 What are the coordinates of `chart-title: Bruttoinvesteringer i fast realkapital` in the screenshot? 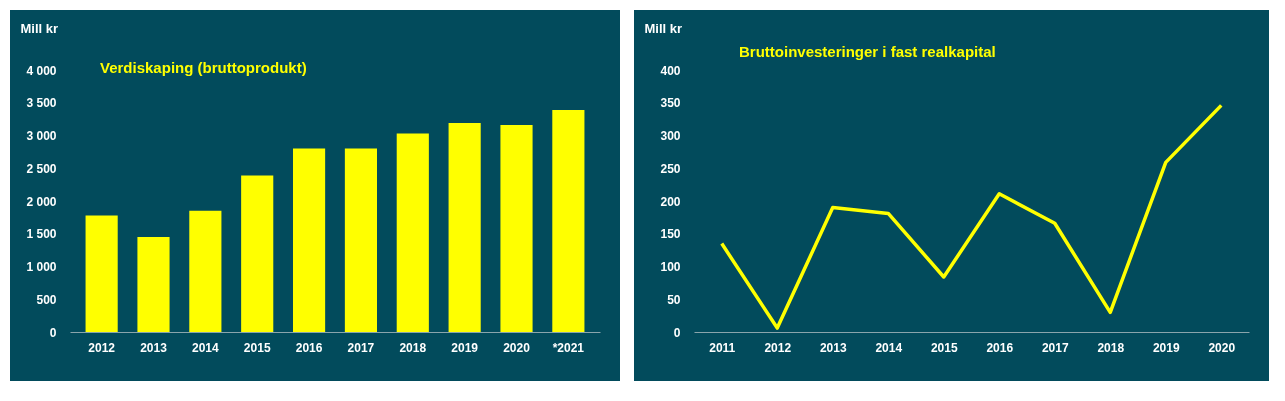 It's located at (867, 51).